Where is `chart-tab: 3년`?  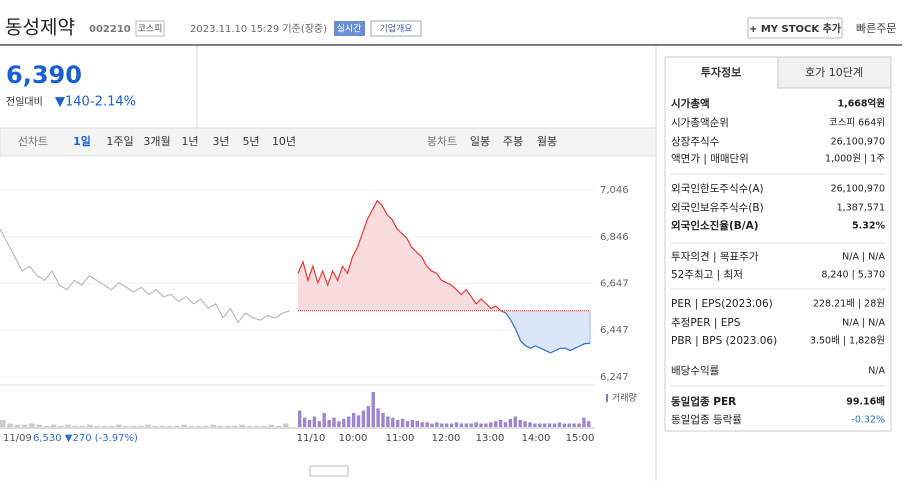
chart-tab: 3년 is located at coordinates (220, 141).